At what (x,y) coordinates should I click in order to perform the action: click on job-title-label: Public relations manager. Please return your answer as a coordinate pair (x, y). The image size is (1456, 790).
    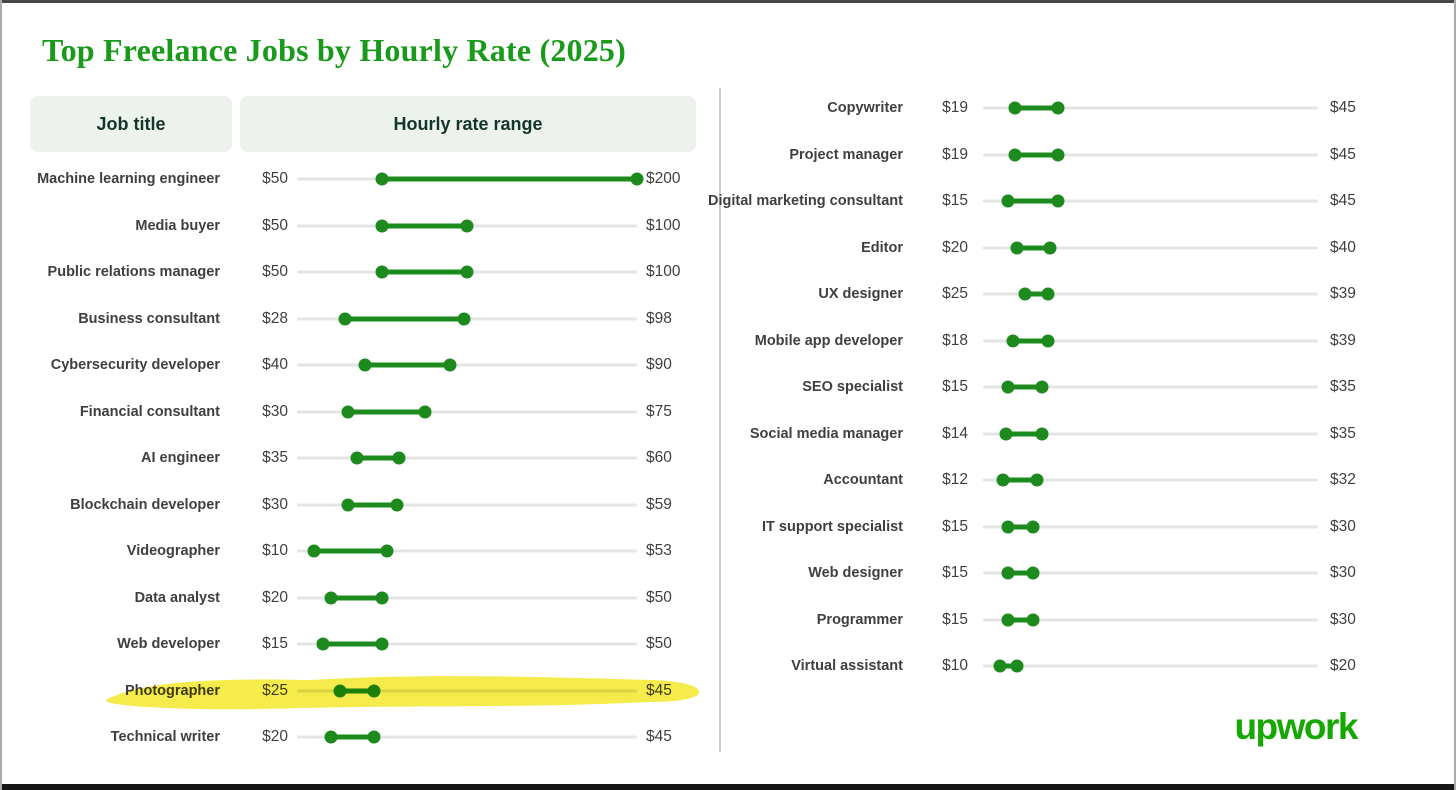
    Looking at the image, I should click on (133, 272).